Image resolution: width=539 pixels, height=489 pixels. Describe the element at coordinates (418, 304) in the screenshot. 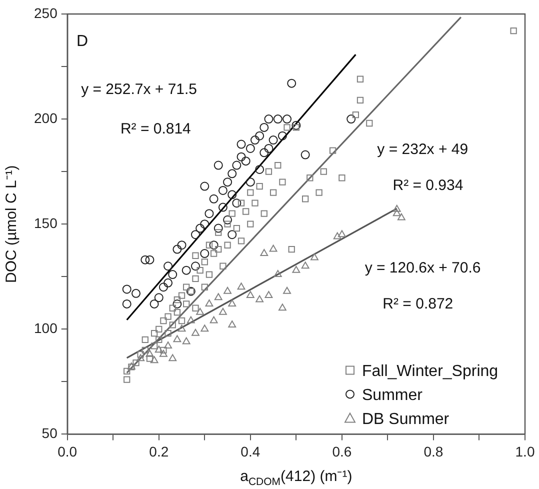

I see `annotation: R² = 0.872` at that location.